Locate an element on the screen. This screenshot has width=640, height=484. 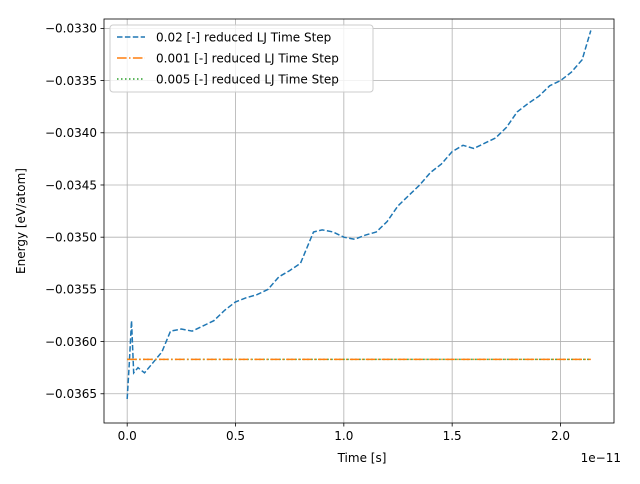
legend-label-1: 0.02 [-] reduced LJ Time Step is located at coordinates (243, 38).